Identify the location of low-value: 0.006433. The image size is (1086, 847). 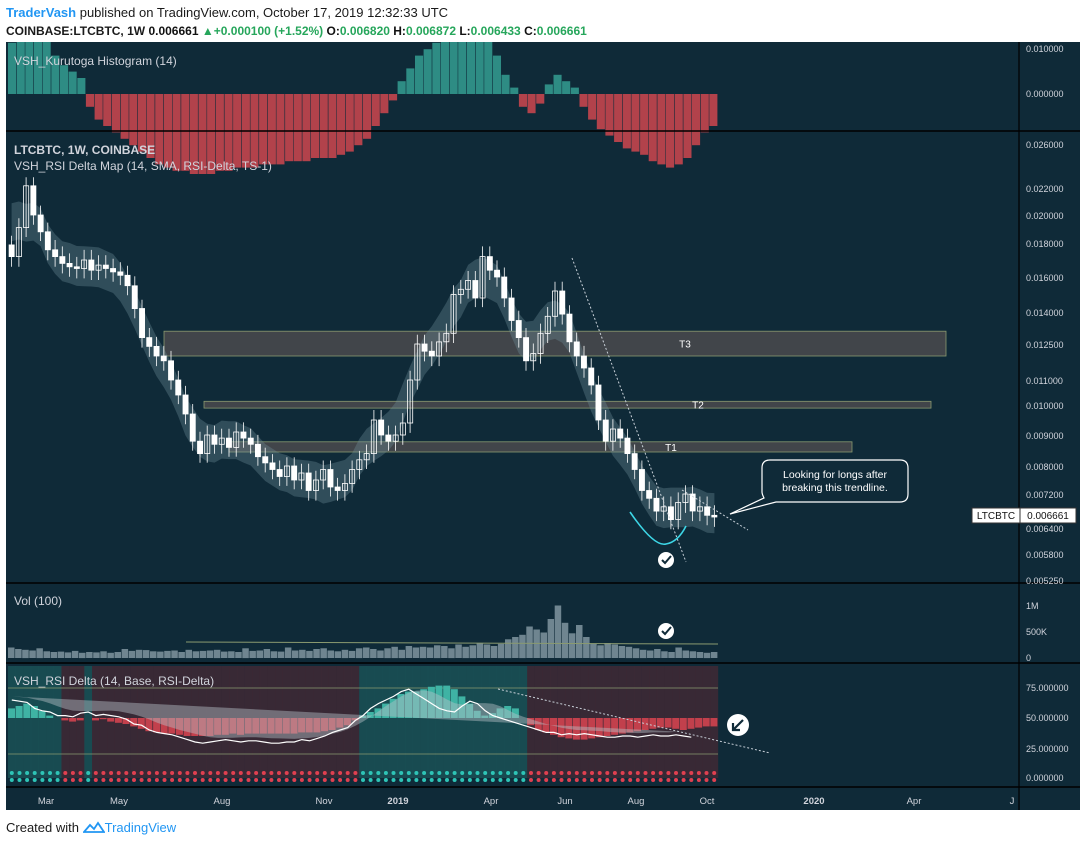
(495, 31).